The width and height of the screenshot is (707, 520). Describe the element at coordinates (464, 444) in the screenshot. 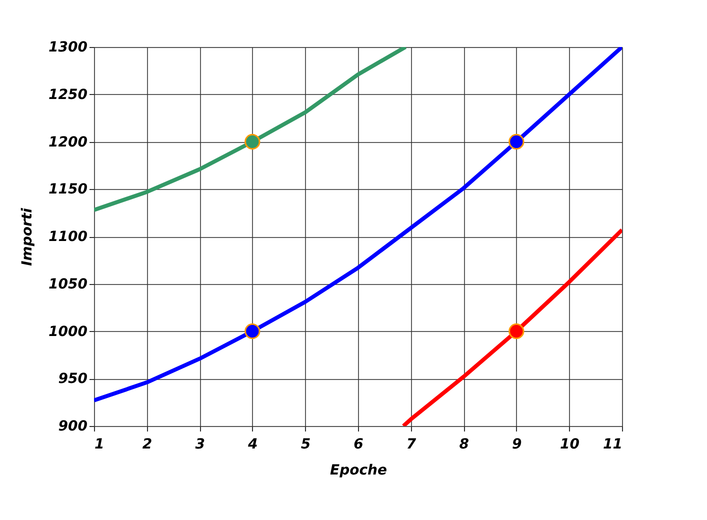

I see `x-tick-label: 8` at that location.